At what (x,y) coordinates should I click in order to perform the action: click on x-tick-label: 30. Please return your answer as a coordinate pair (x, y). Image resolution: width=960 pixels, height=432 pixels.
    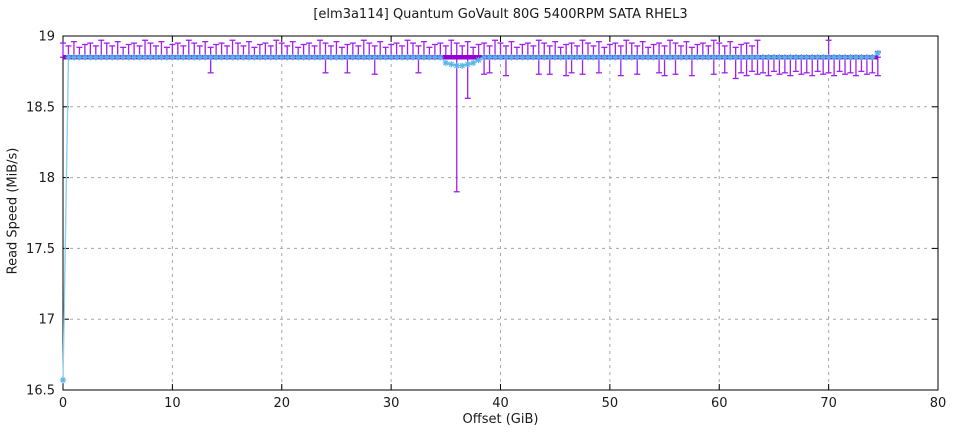
    Looking at the image, I should click on (391, 403).